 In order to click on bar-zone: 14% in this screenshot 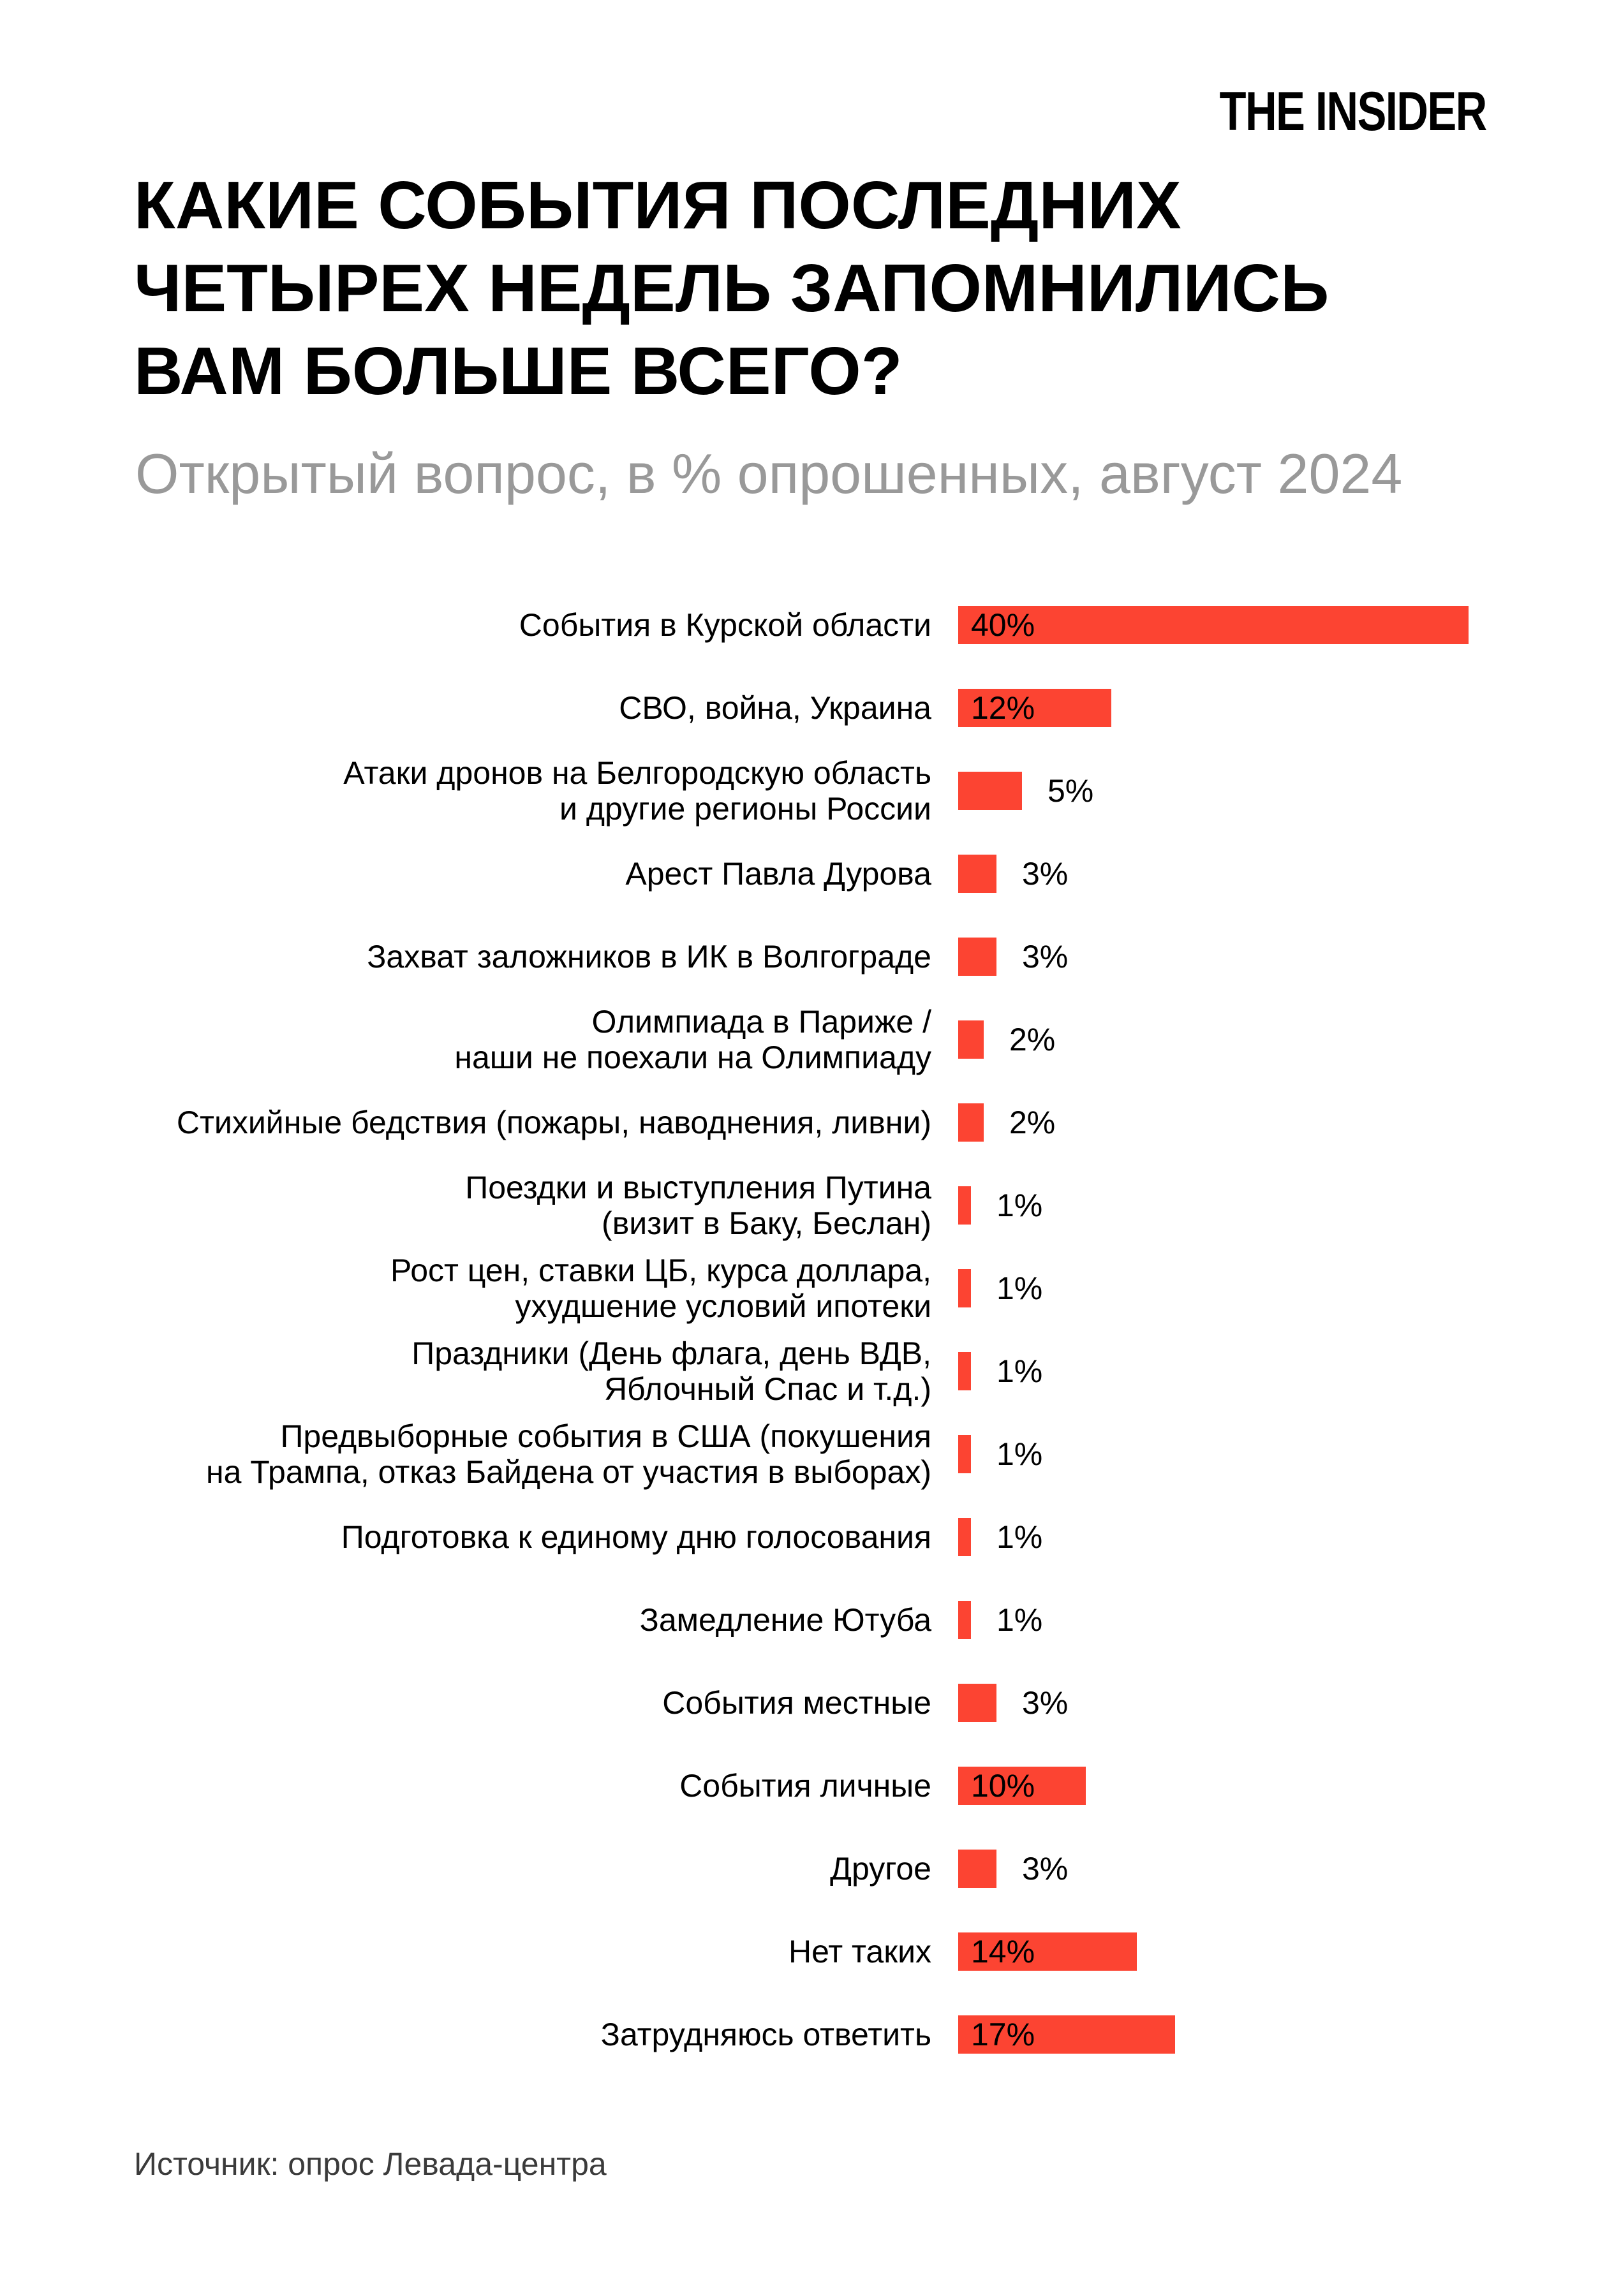, I will do `click(1047, 1952)`.